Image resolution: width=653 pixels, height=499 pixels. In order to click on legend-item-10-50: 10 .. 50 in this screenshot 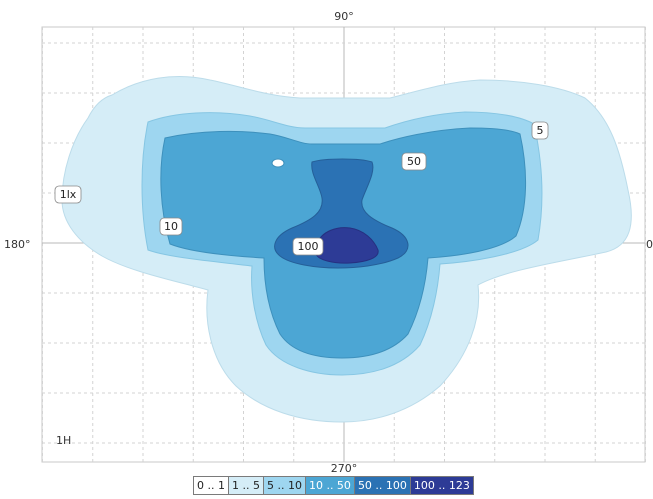, I will do `click(329, 485)`.